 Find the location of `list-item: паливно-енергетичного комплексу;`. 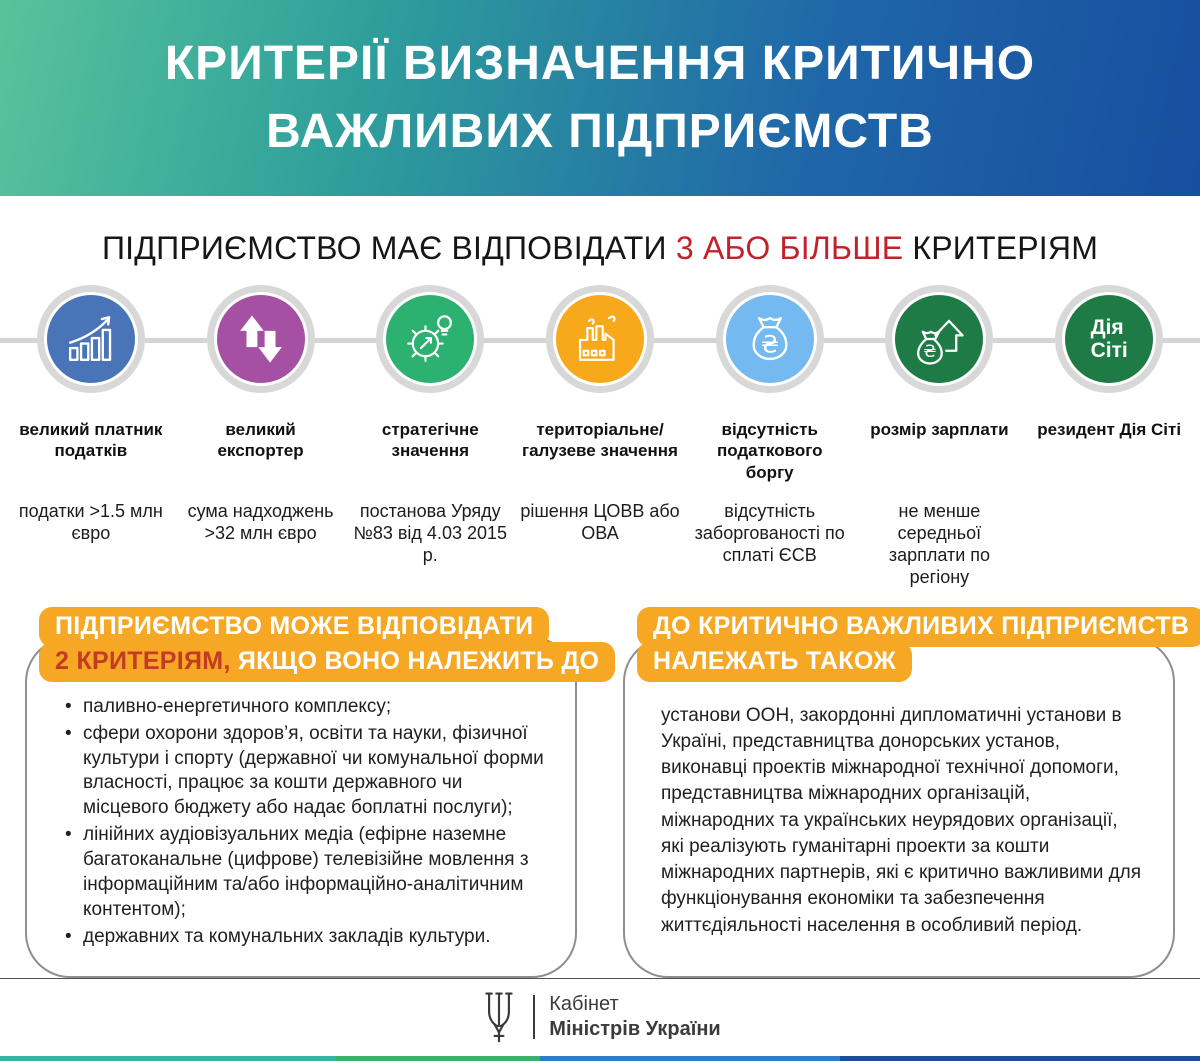

list-item: паливно-енергетичного комплексу; is located at coordinates (302, 707).